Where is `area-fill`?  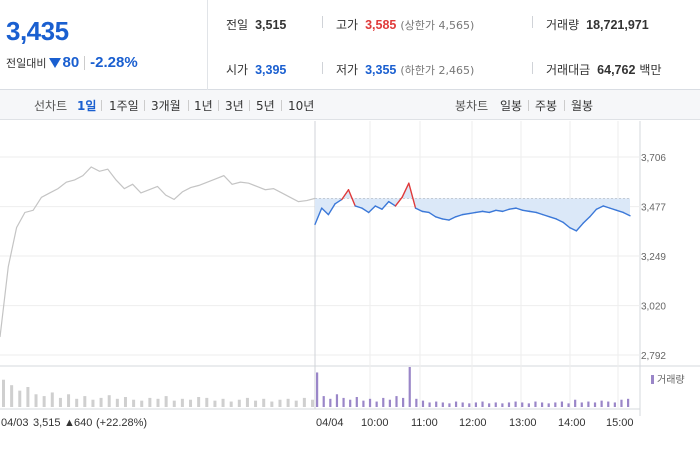 area-fill is located at coordinates (472, 207).